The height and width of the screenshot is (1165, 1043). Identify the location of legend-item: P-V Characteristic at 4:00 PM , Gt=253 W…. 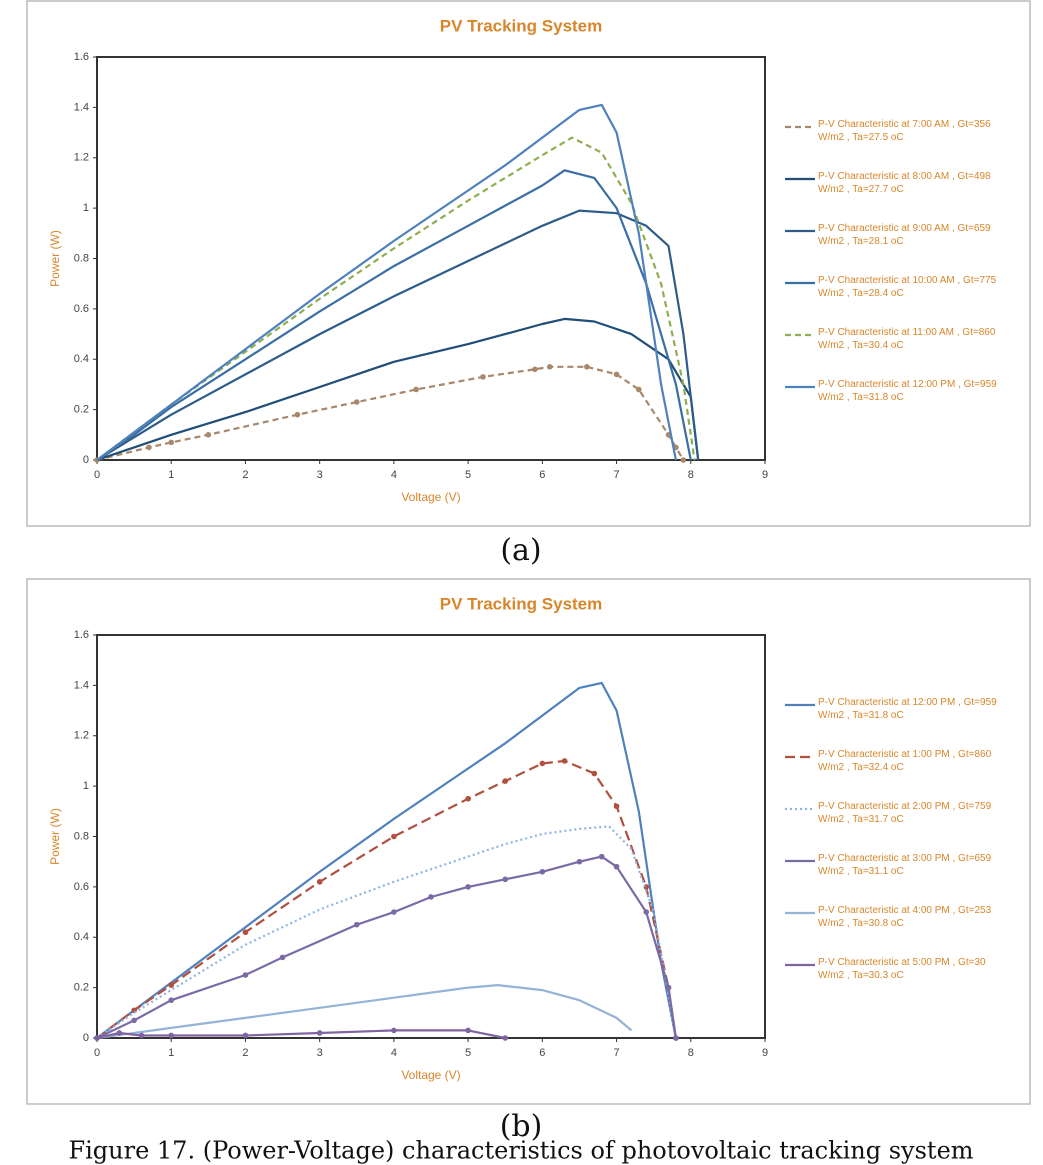
(904, 917).